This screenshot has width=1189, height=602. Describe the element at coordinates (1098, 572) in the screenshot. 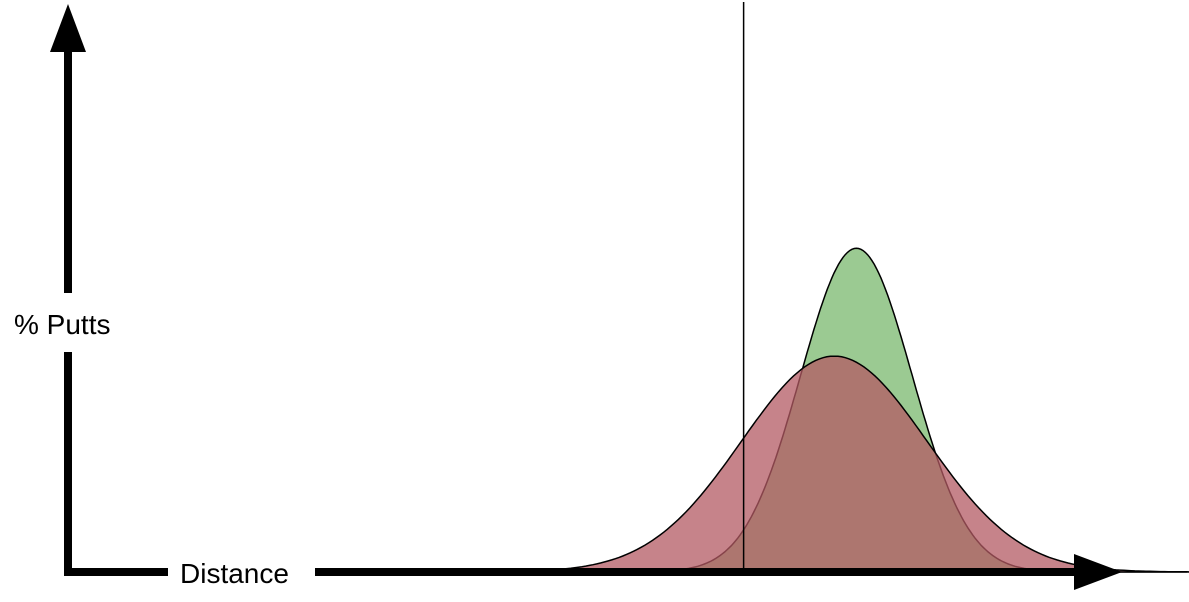

I see `x-axis-arrow-icon` at that location.